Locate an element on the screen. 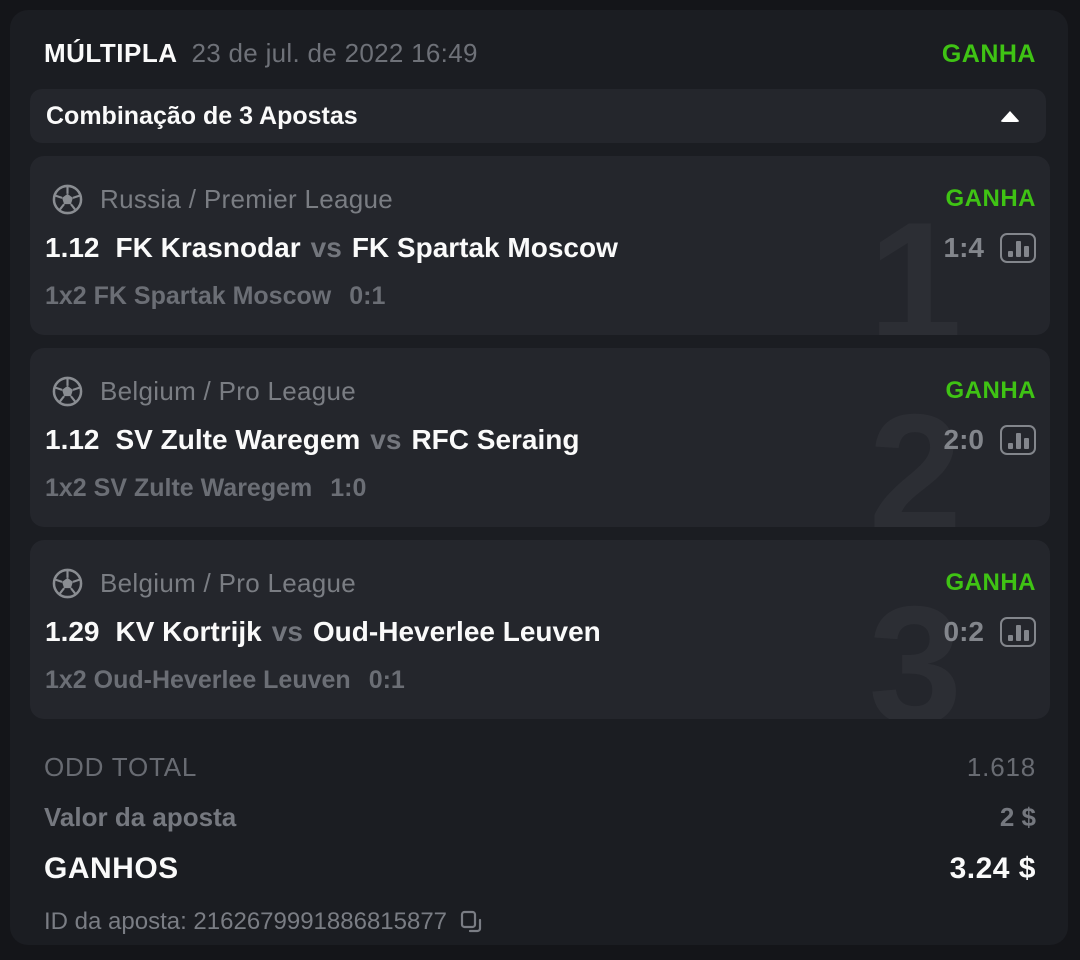 The width and height of the screenshot is (1080, 960). away-team: RFC Seraing is located at coordinates (495, 439).